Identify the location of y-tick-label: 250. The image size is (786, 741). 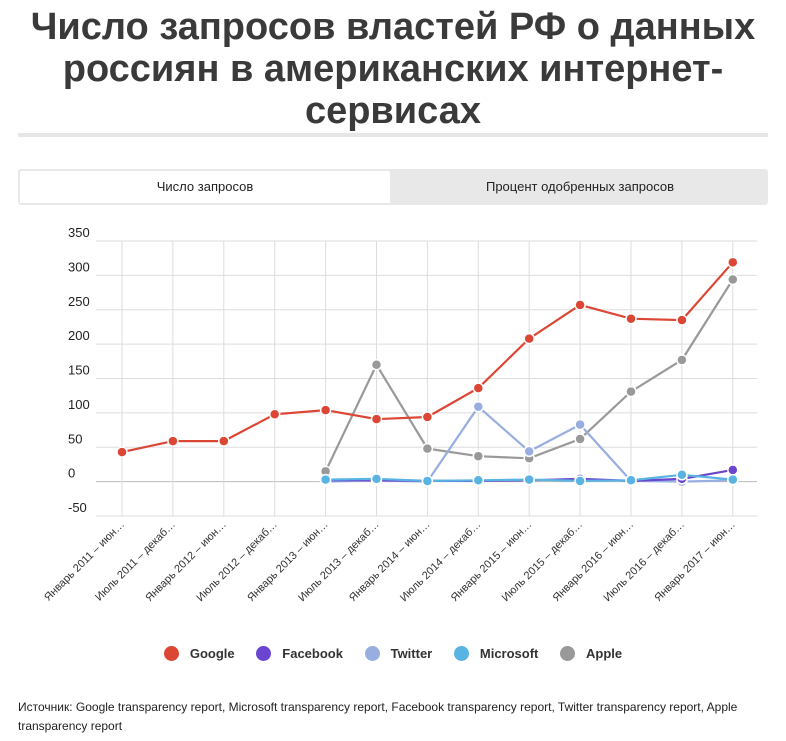
(79, 301).